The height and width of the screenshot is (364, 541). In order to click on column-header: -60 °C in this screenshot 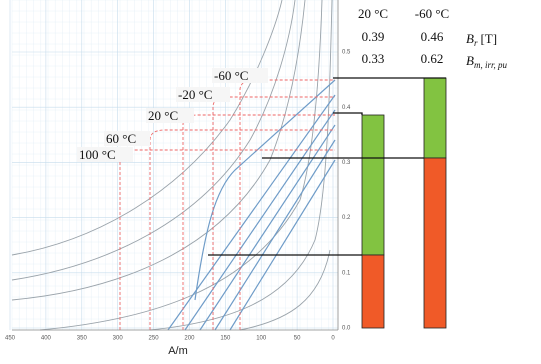, I will do `click(432, 13)`.